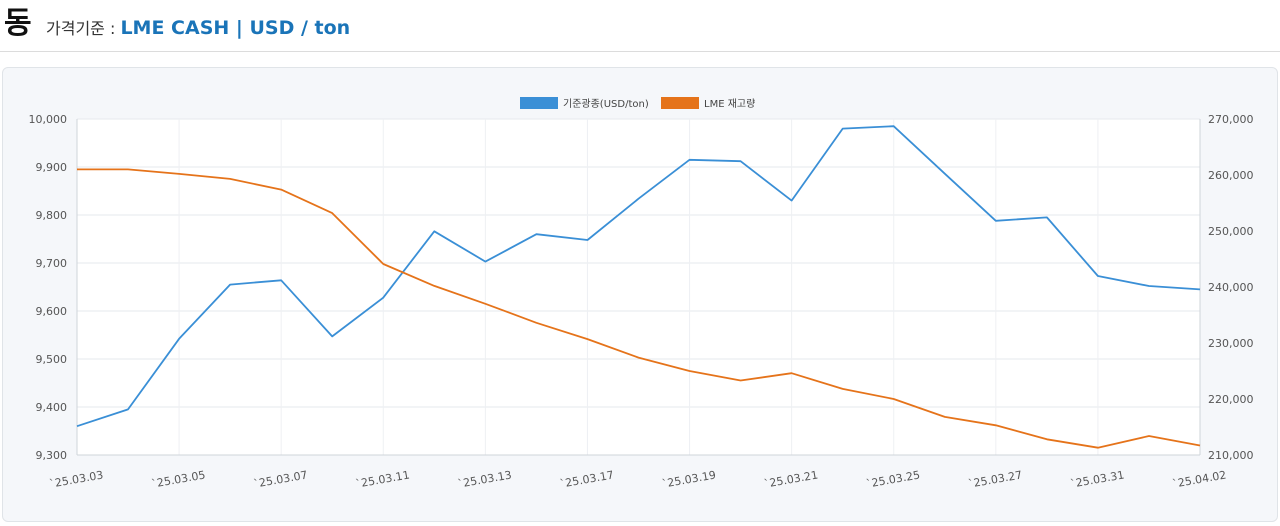 The width and height of the screenshot is (1280, 526). I want to click on metal-name: 동, so click(18, 23).